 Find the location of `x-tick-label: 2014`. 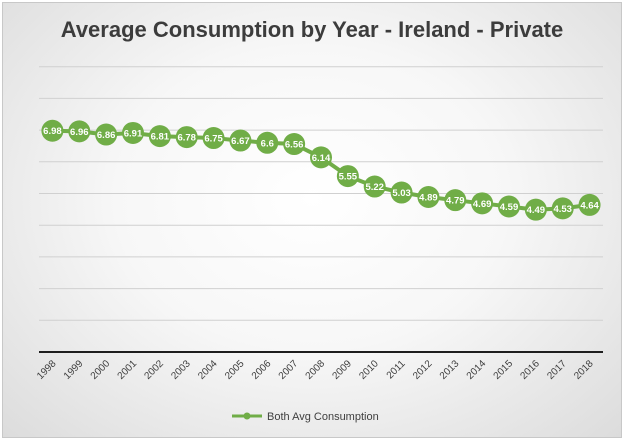

x-tick-label: 2014 is located at coordinates (477, 370).